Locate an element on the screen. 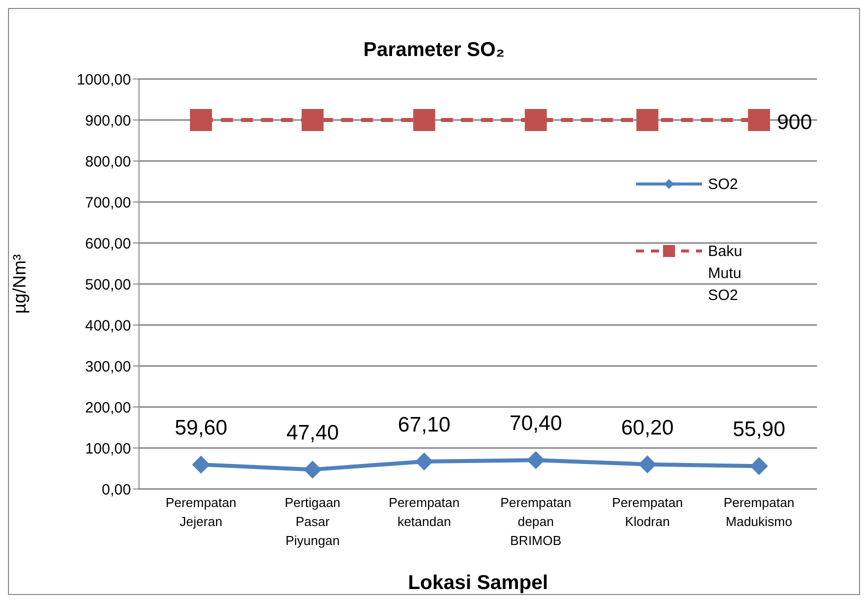 The height and width of the screenshot is (601, 865). x-tick-label: Pertigaan Pasar Piyungan is located at coordinates (312, 521).